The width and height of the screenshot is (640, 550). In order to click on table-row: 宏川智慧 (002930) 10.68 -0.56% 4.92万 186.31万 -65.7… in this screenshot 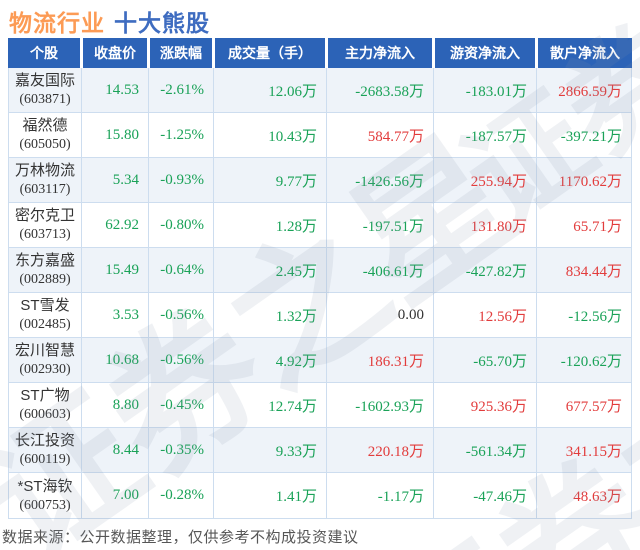, I will do `click(320, 360)`.